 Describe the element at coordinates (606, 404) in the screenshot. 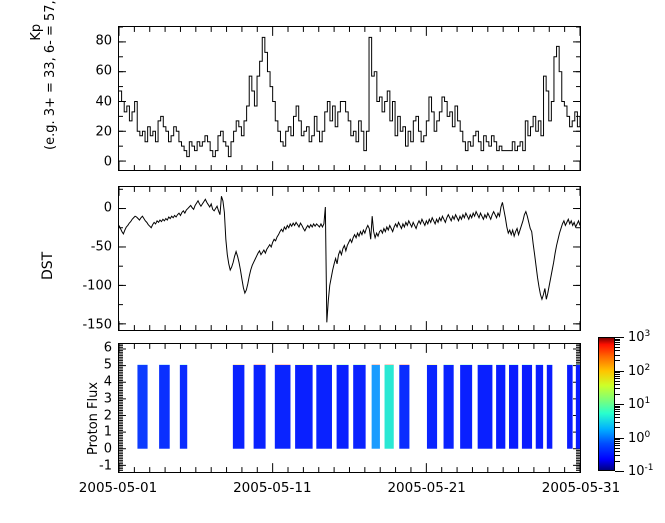

I see `colorbar-gradient` at that location.